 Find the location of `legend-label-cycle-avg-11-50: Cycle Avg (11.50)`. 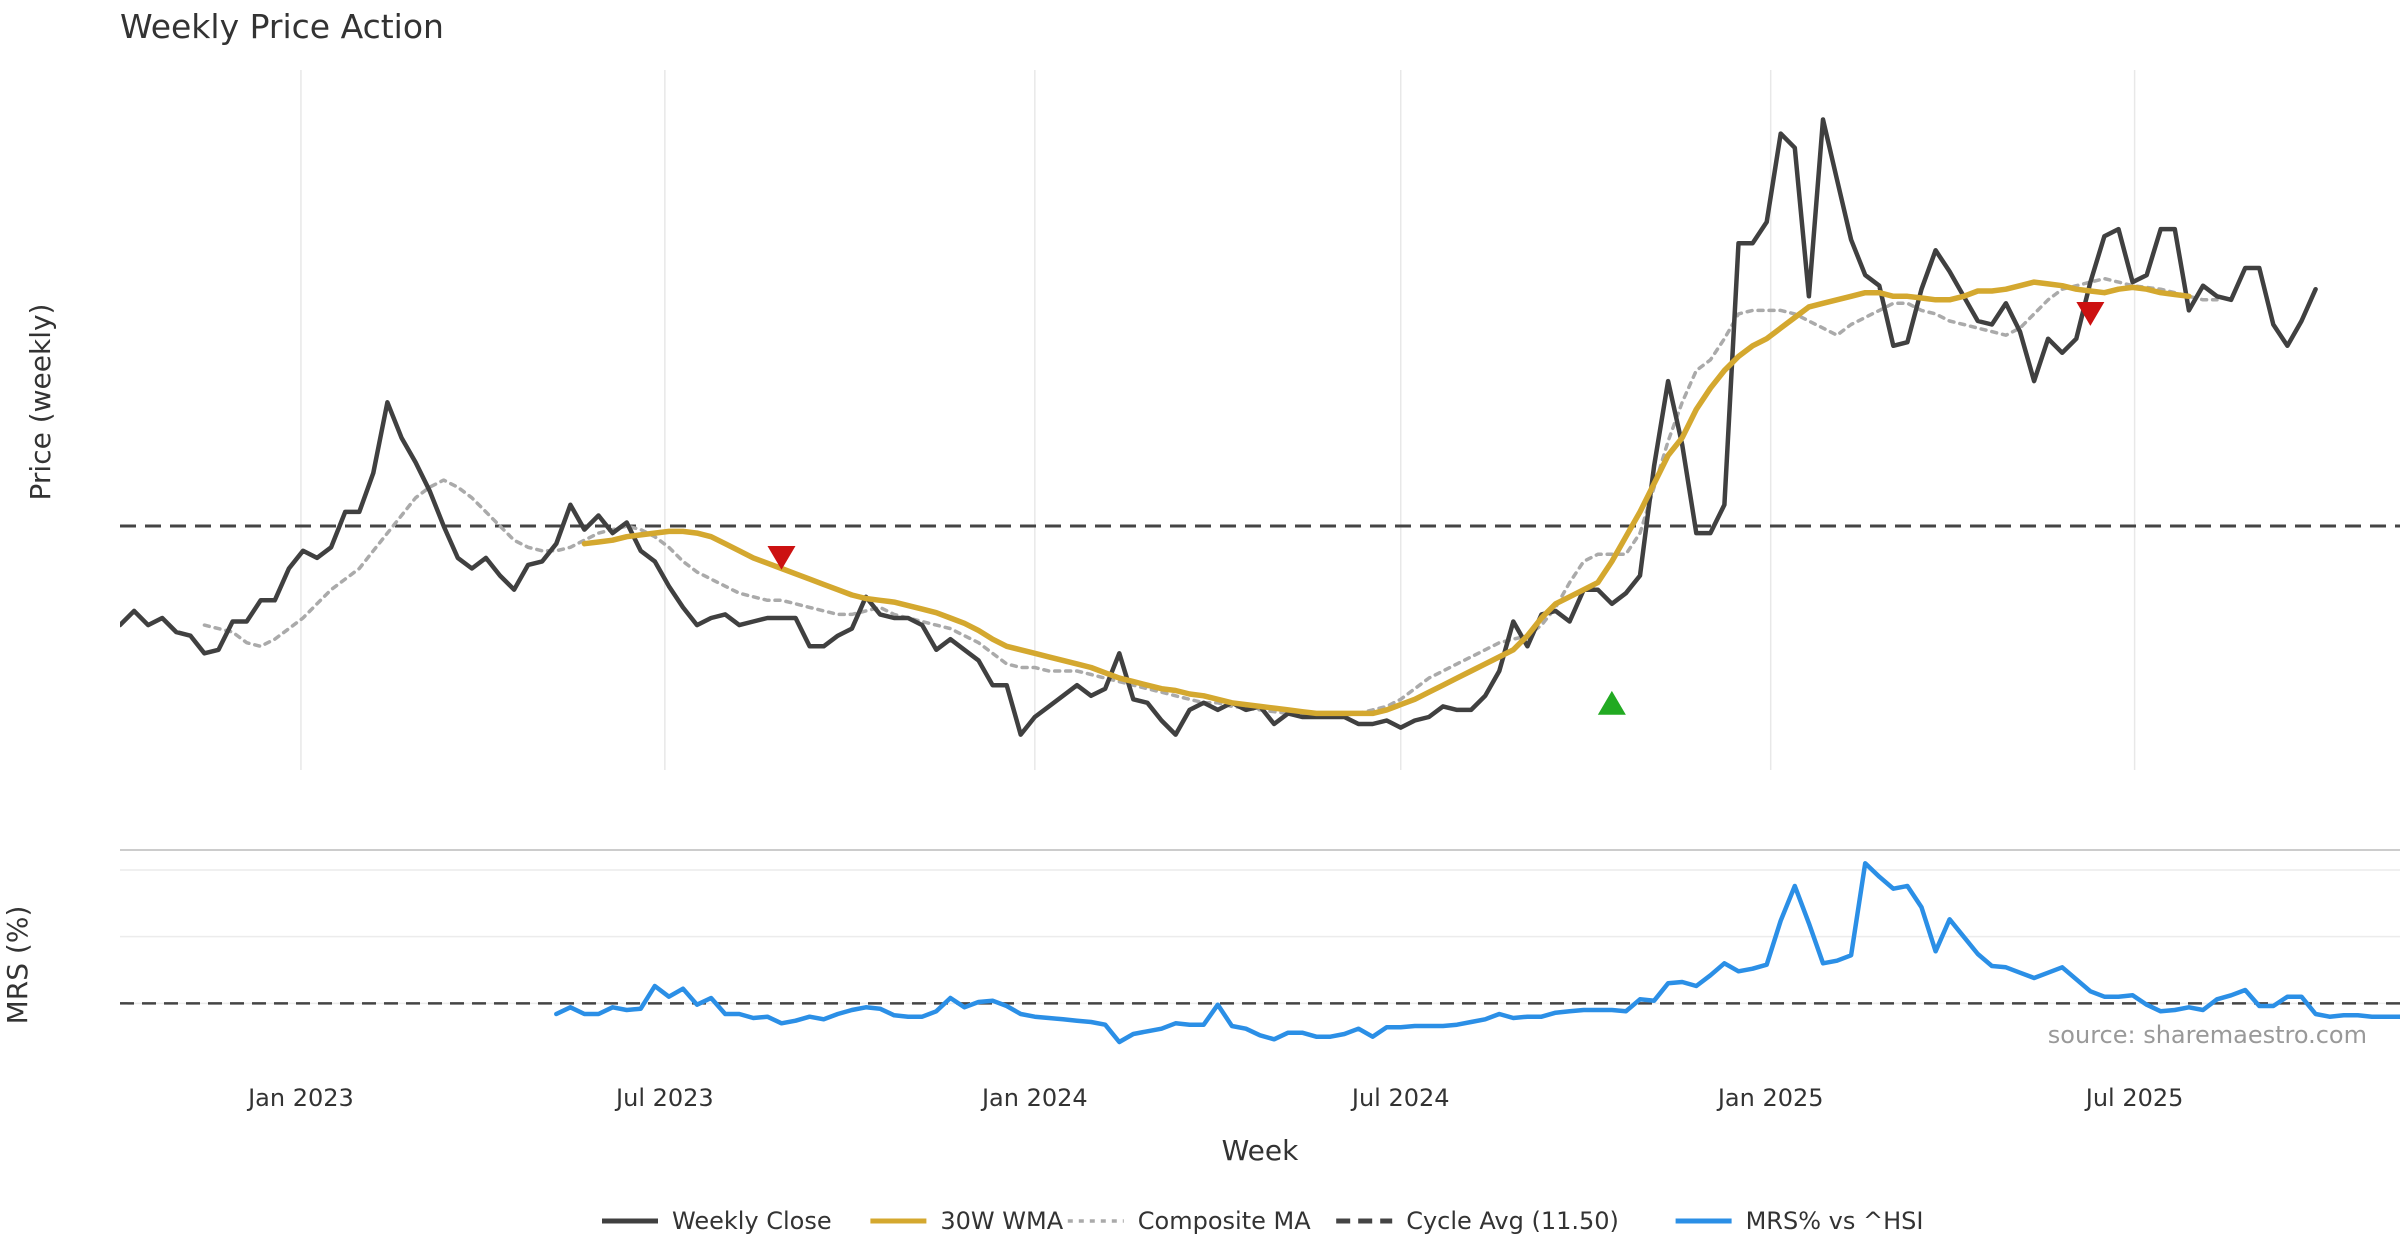

legend-label-cycle-avg-11-50: Cycle Avg (11.50) is located at coordinates (1512, 1221).